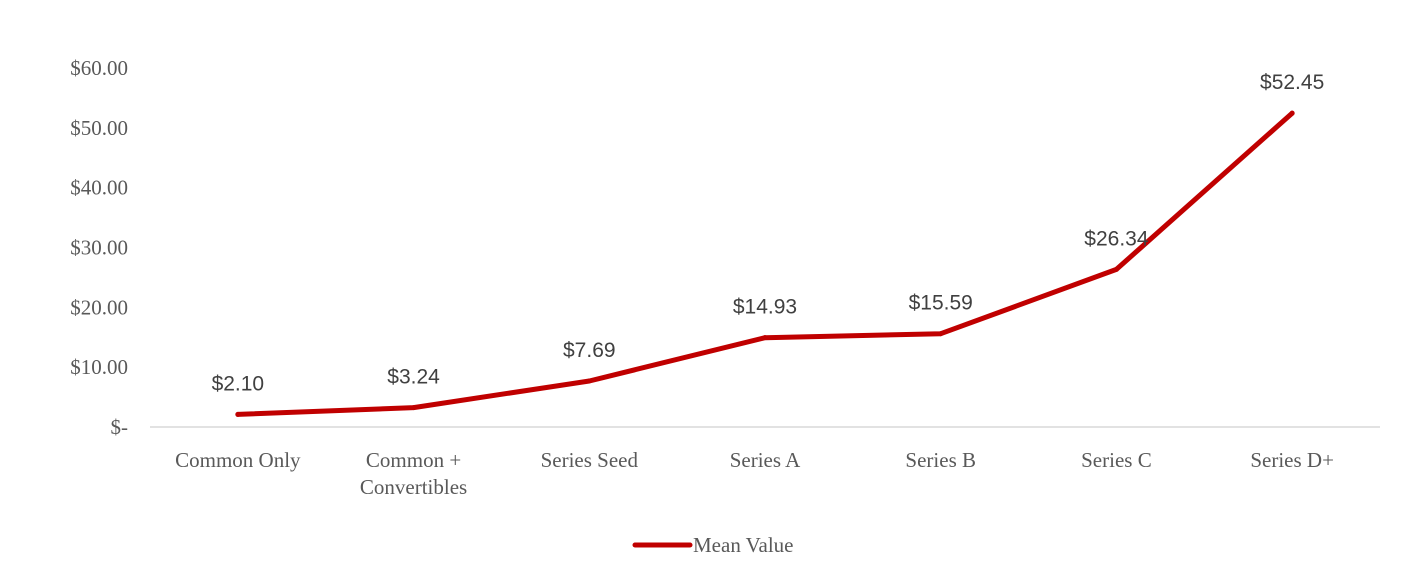 Image resolution: width=1414 pixels, height=584 pixels. Describe the element at coordinates (99, 128) in the screenshot. I see `y-tick-label: $50.00` at that location.